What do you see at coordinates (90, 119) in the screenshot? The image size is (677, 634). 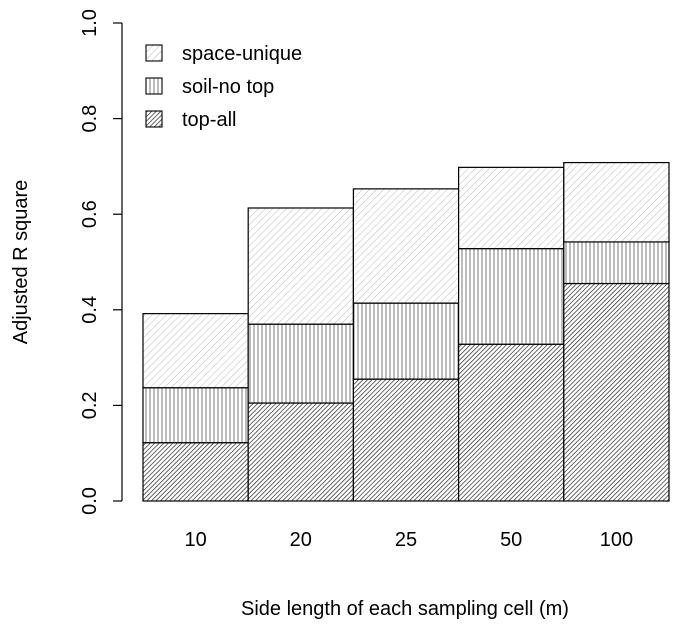 I see `y-tick-label: 0.8` at bounding box center [90, 119].